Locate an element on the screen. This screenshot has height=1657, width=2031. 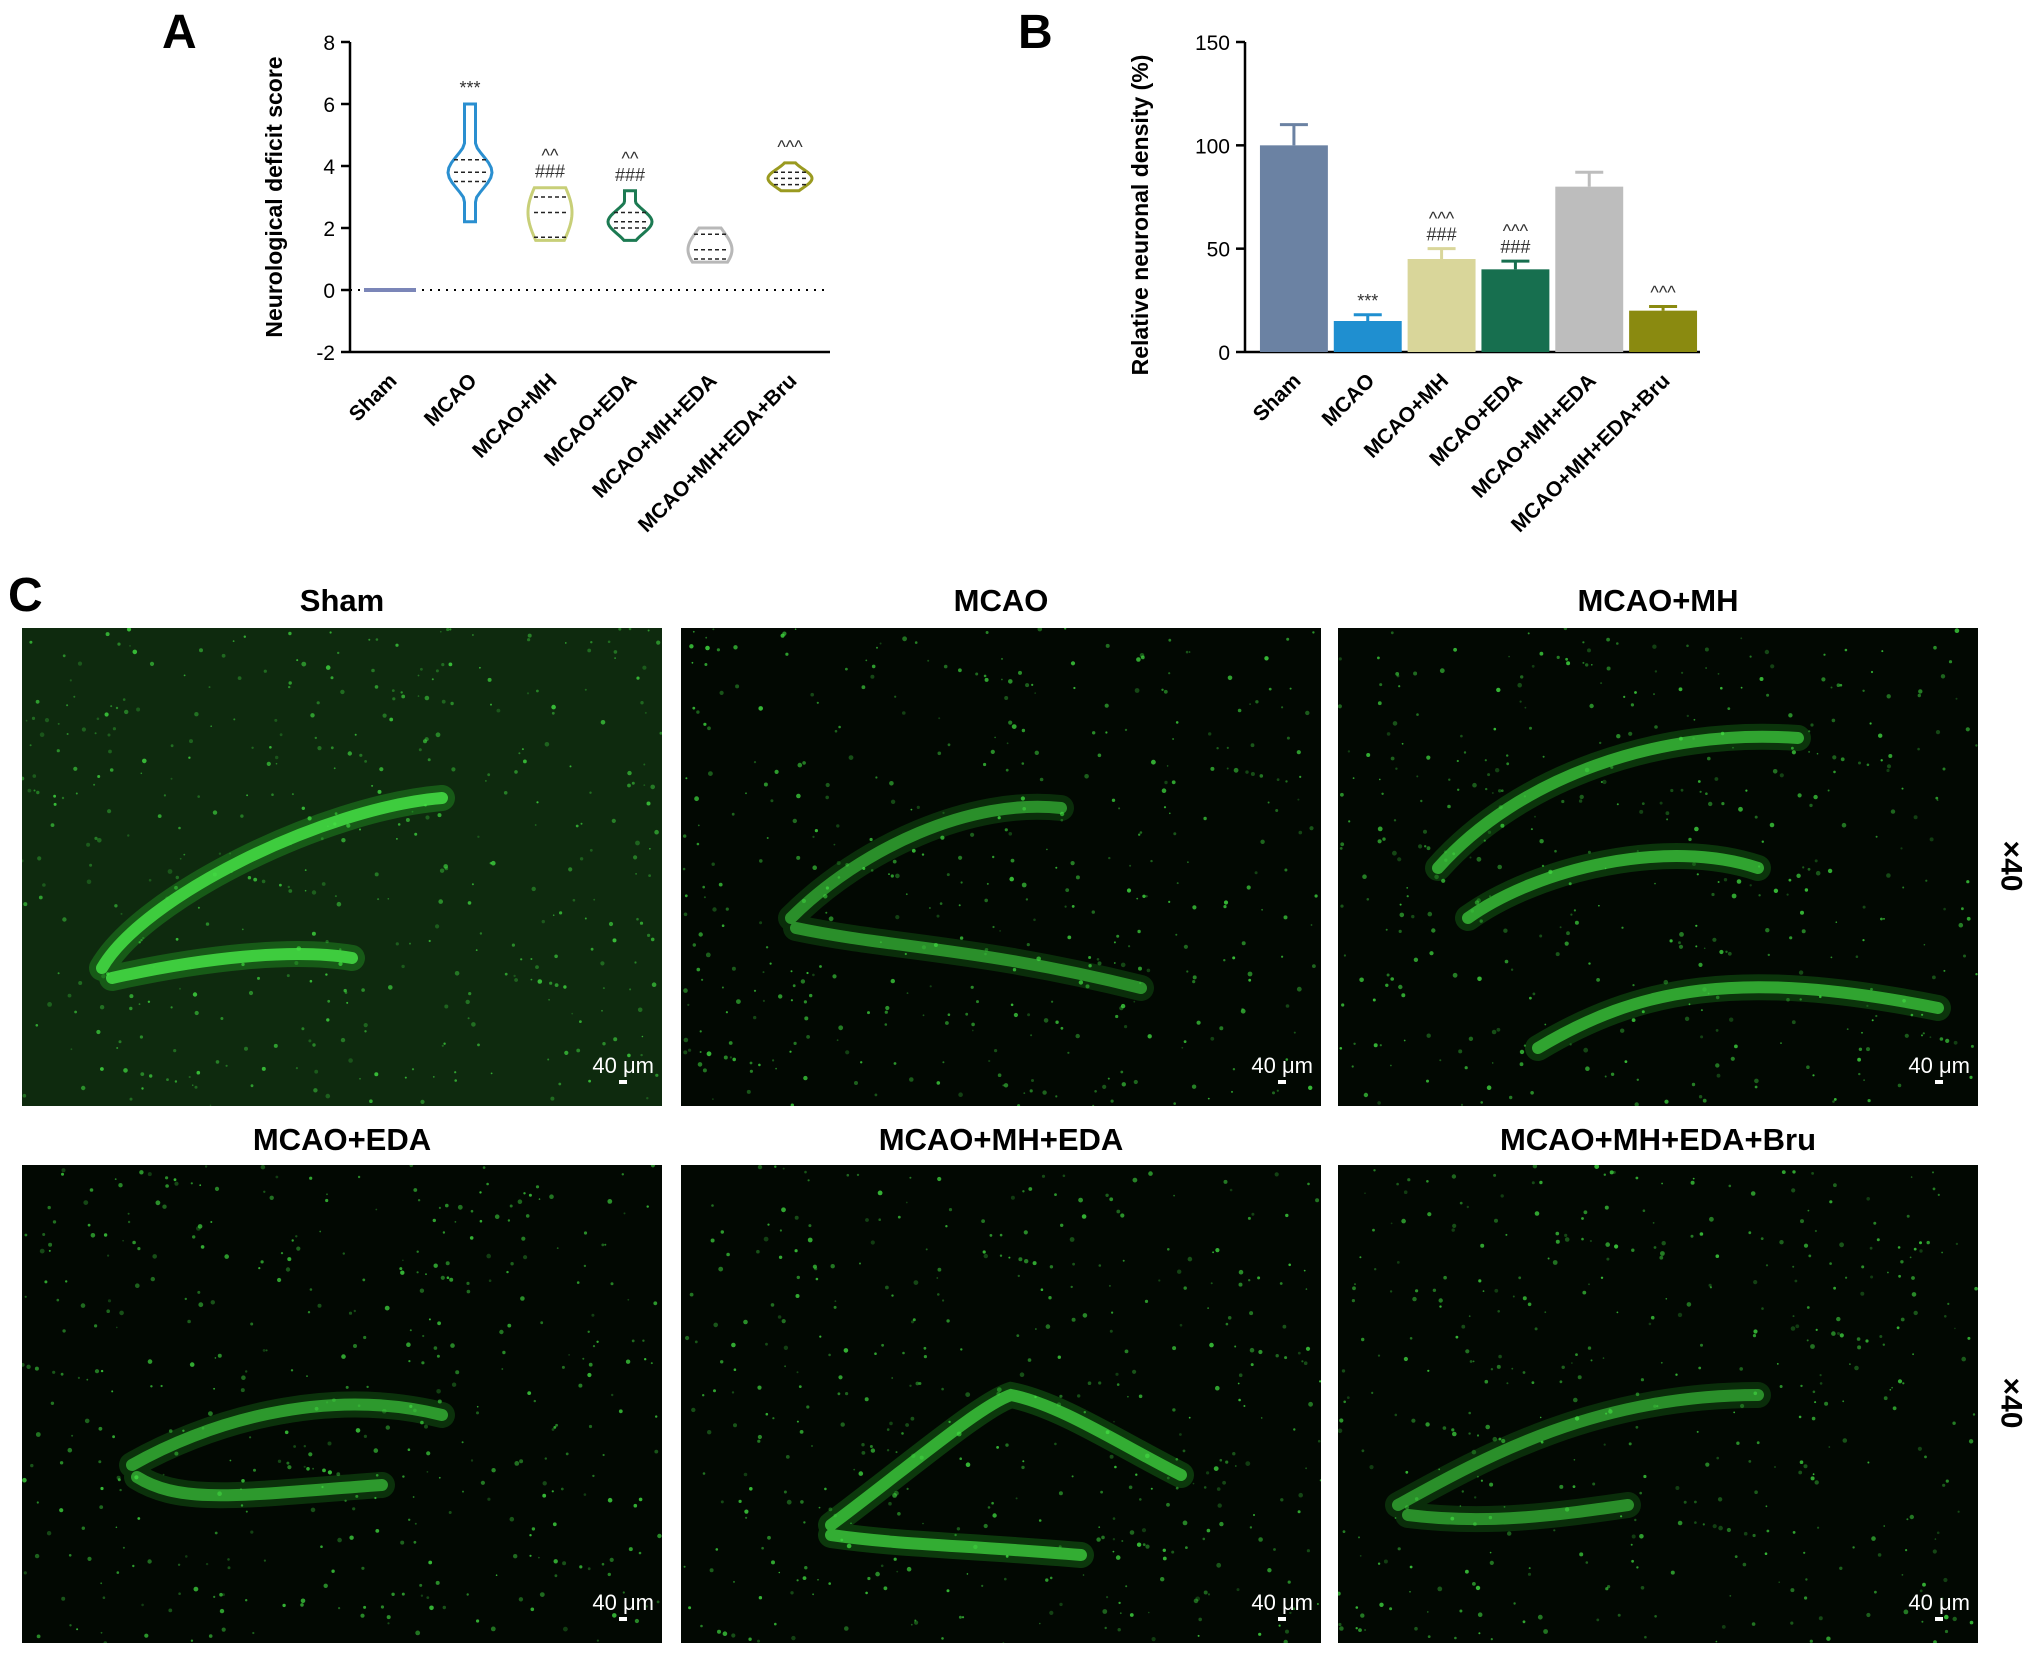
scale-bar-line is located at coordinates (1282, 1619).